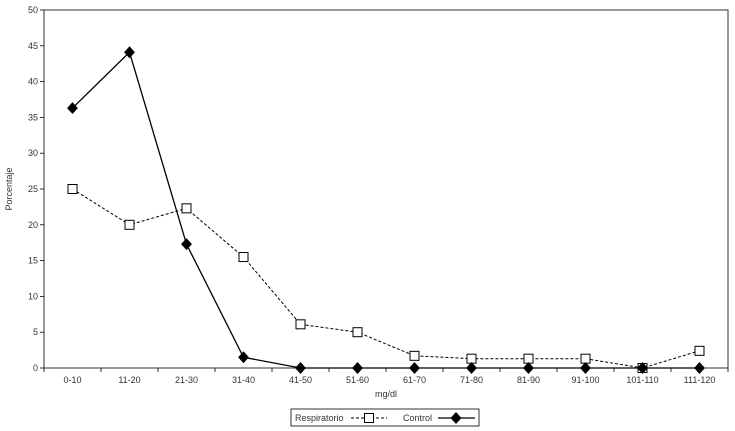 Image resolution: width=735 pixels, height=431 pixels. I want to click on x-tick-label: 0-10, so click(72, 380).